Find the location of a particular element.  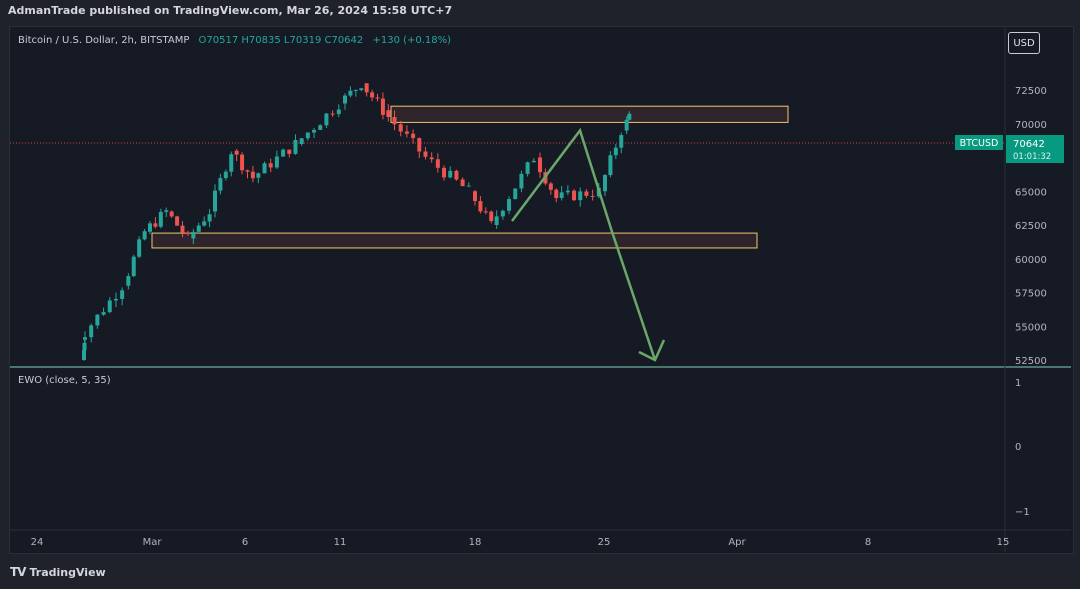

projection-path is located at coordinates (584, 244).